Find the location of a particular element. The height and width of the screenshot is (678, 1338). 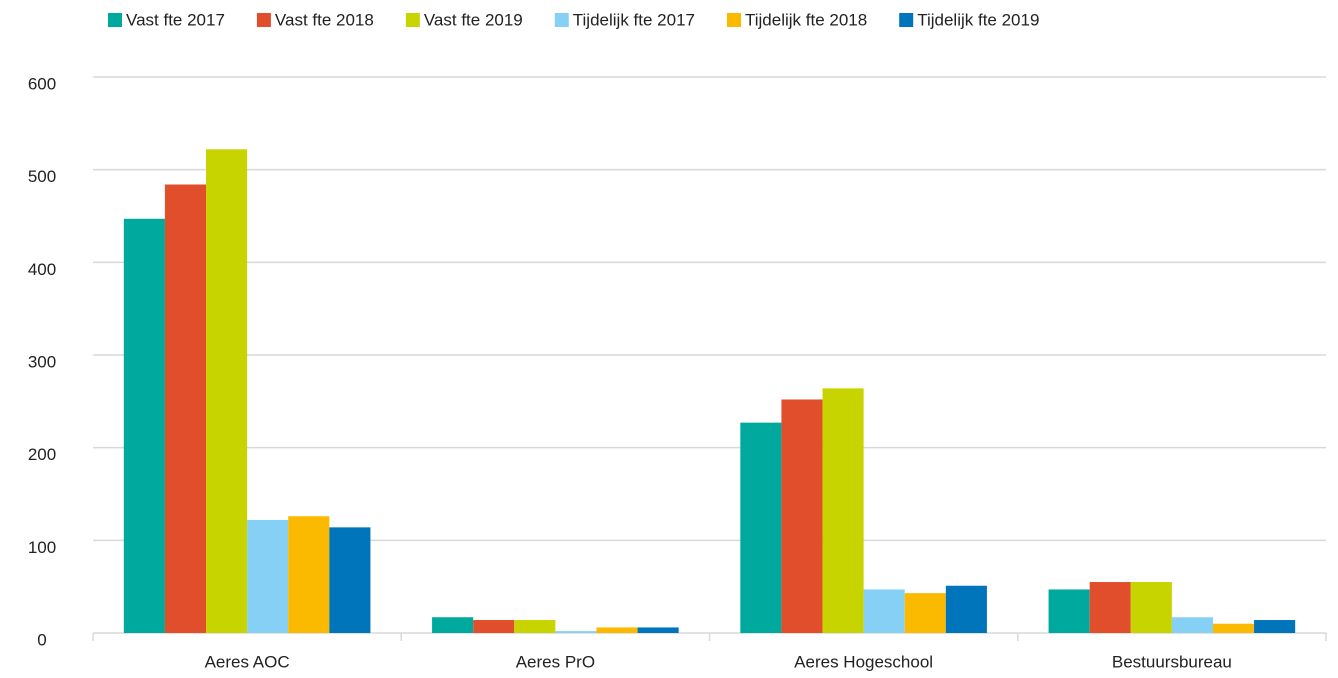

x-tick-label: Aeres AOC is located at coordinates (247, 661).